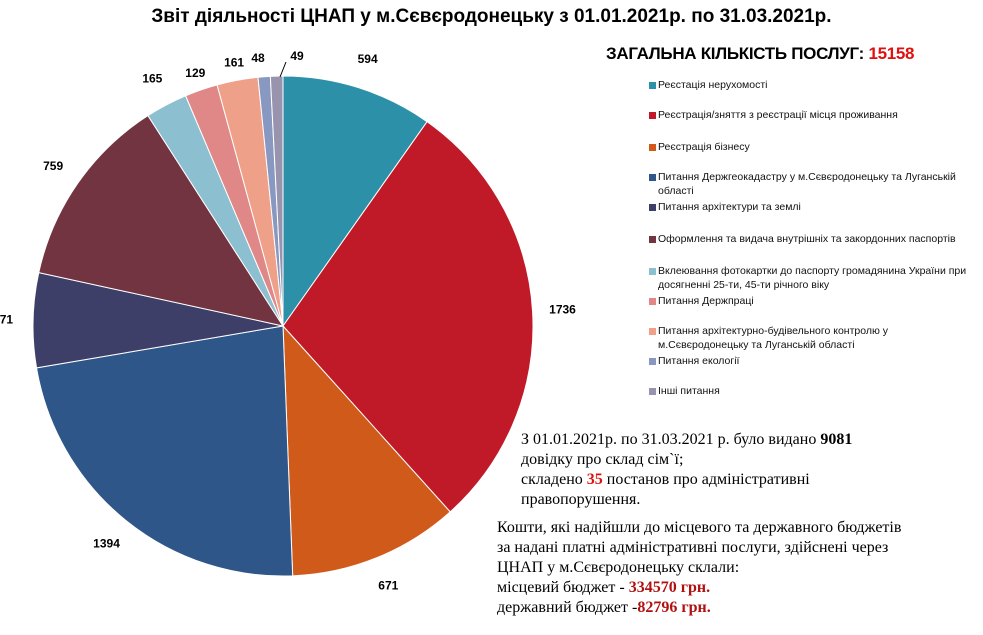 The height and width of the screenshot is (635, 983). I want to click on legend-label: Питання екології, so click(699, 361).